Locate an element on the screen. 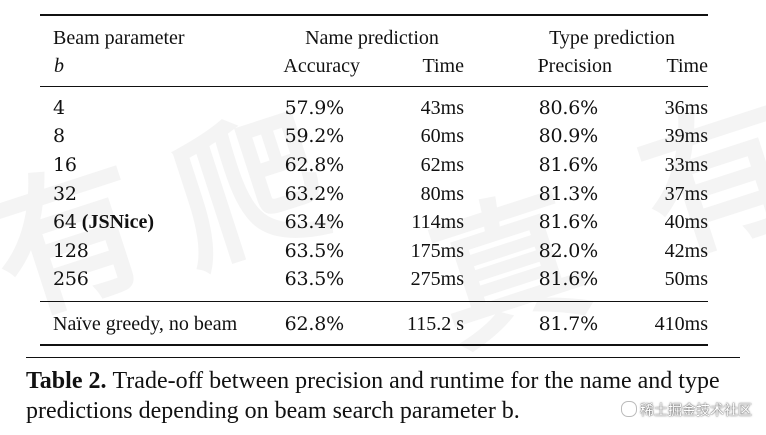 Image resolution: width=766 pixels, height=435 pixels. name-time-value: 80ms is located at coordinates (442, 194).